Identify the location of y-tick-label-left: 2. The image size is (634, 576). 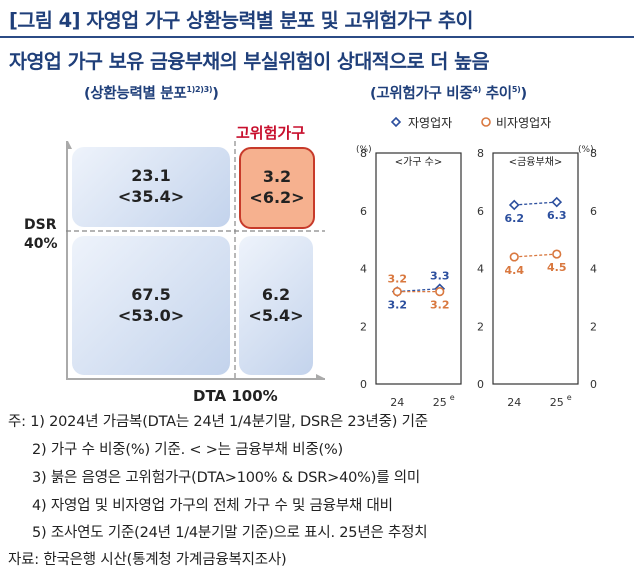
(363, 326).